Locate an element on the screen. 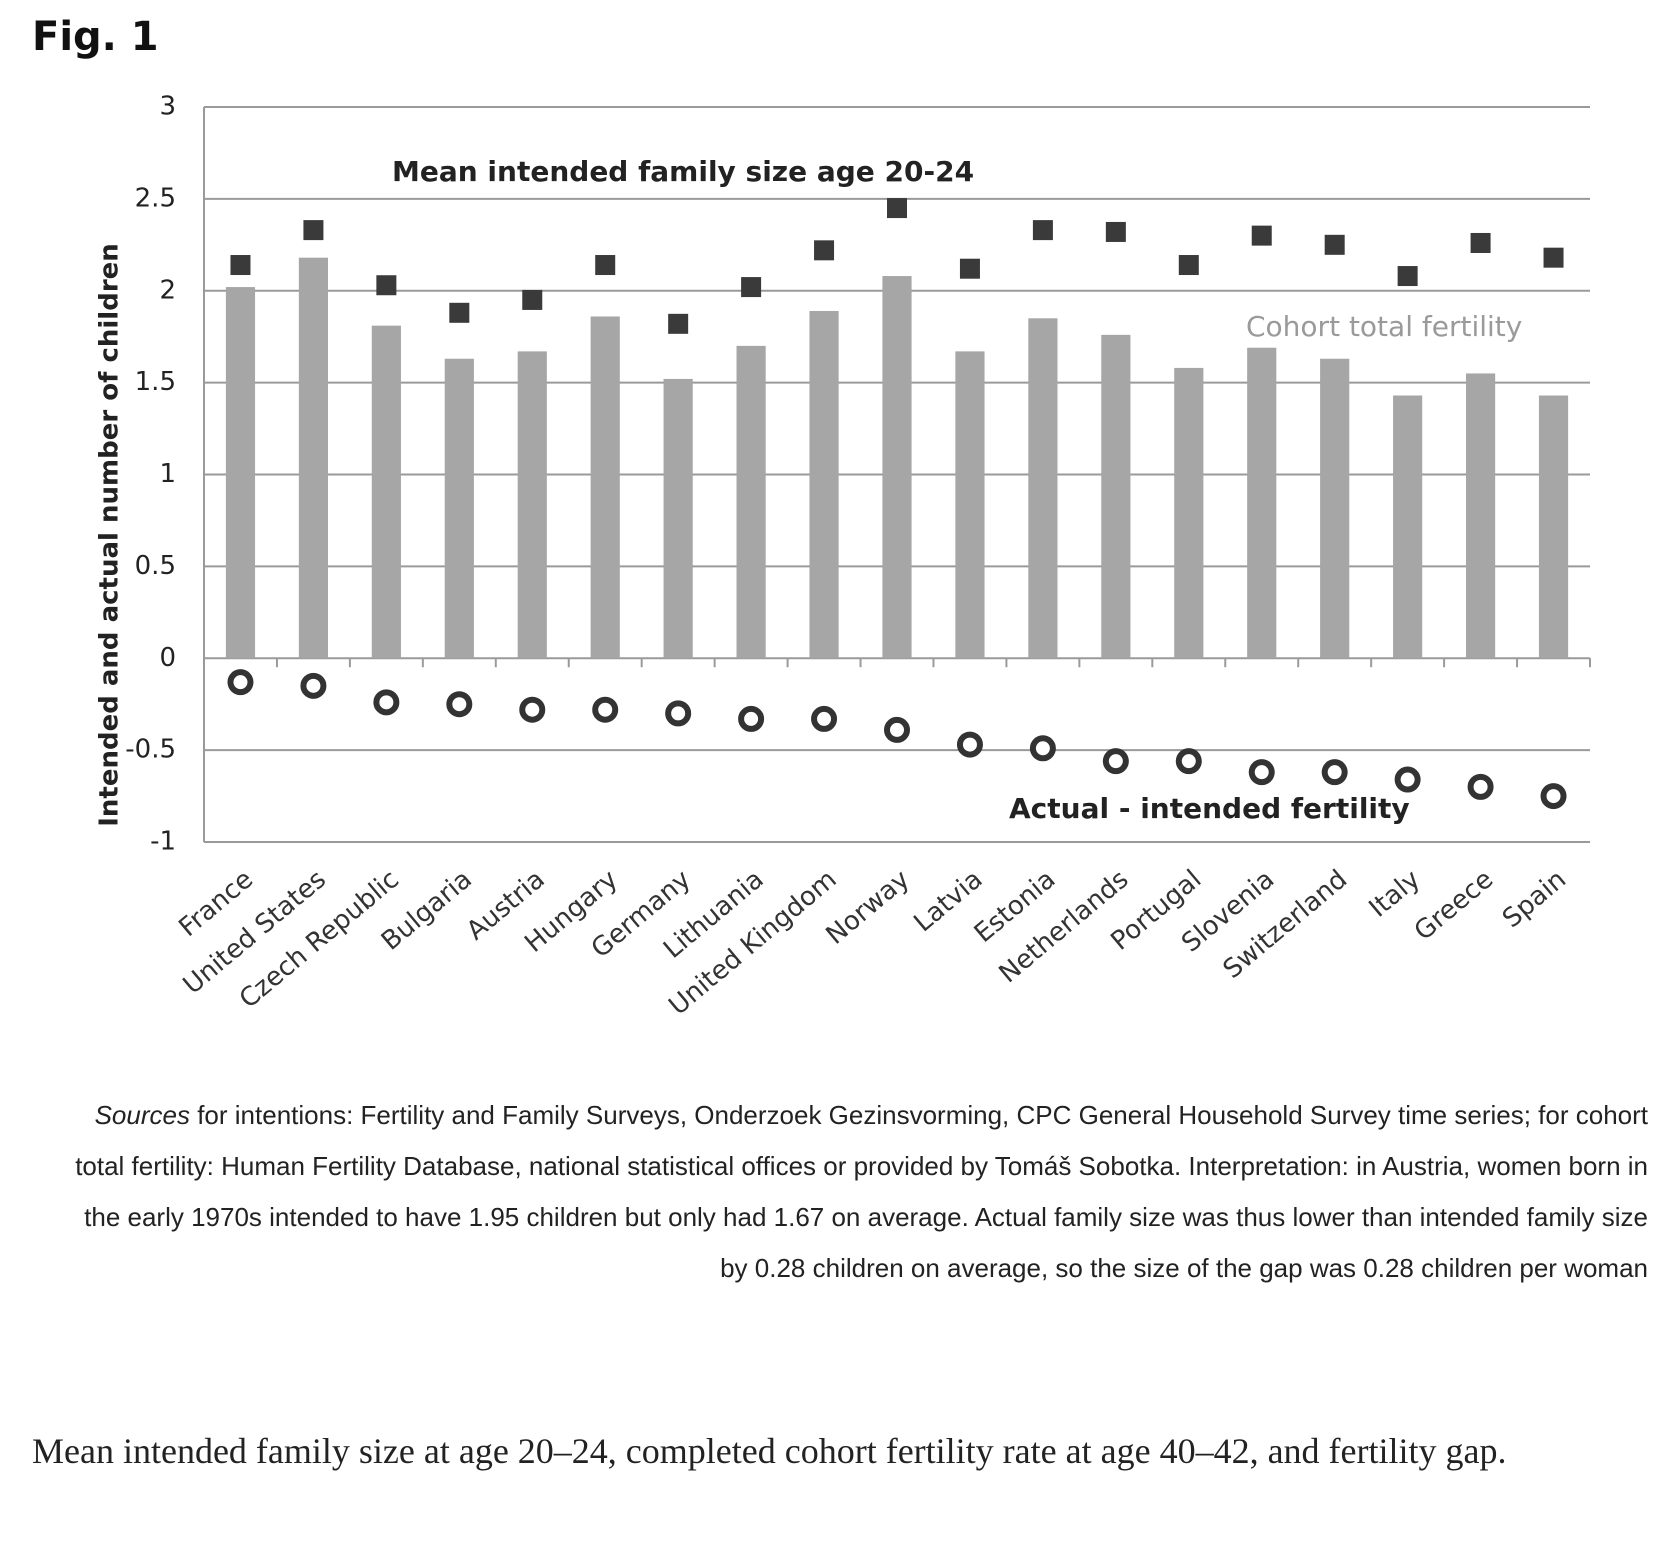 The image size is (1656, 1548). y-tick-label: -0.5 is located at coordinates (150, 750).